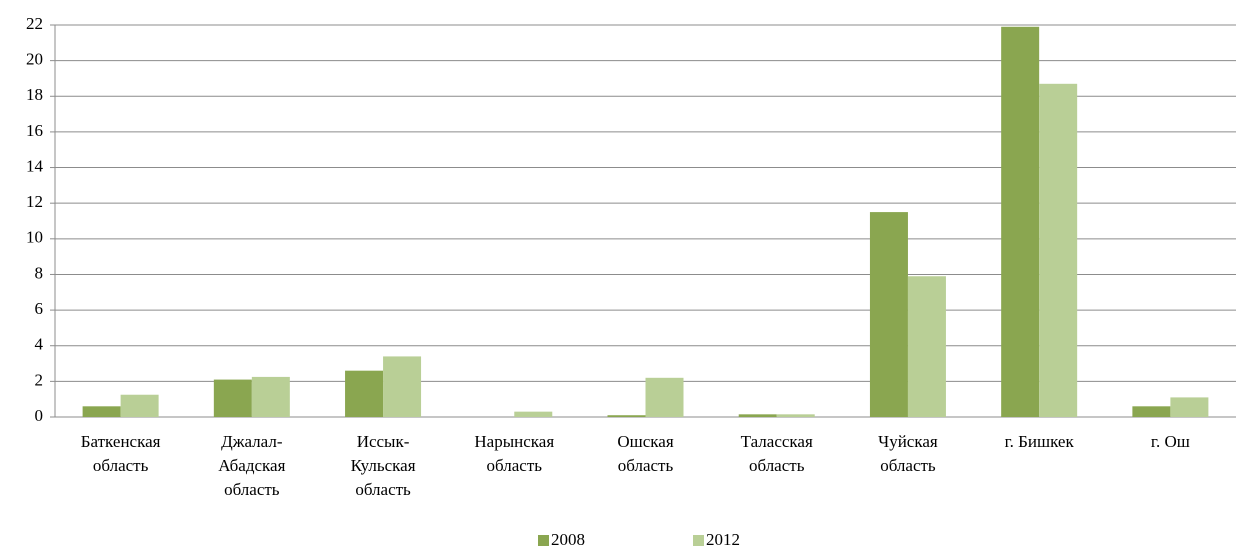 Image resolution: width=1246 pixels, height=555 pixels. Describe the element at coordinates (34, 237) in the screenshot. I see `y-tick-label: 10` at that location.